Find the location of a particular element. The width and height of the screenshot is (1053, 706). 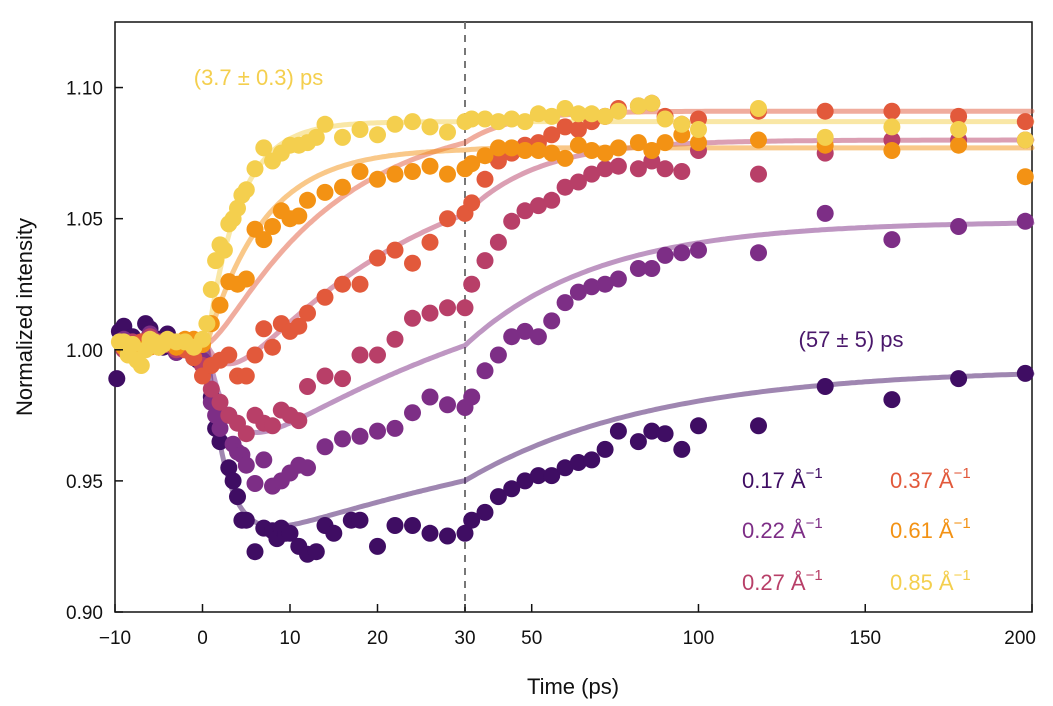

legend-entry: 0.17 Å−1 is located at coordinates (782, 479).